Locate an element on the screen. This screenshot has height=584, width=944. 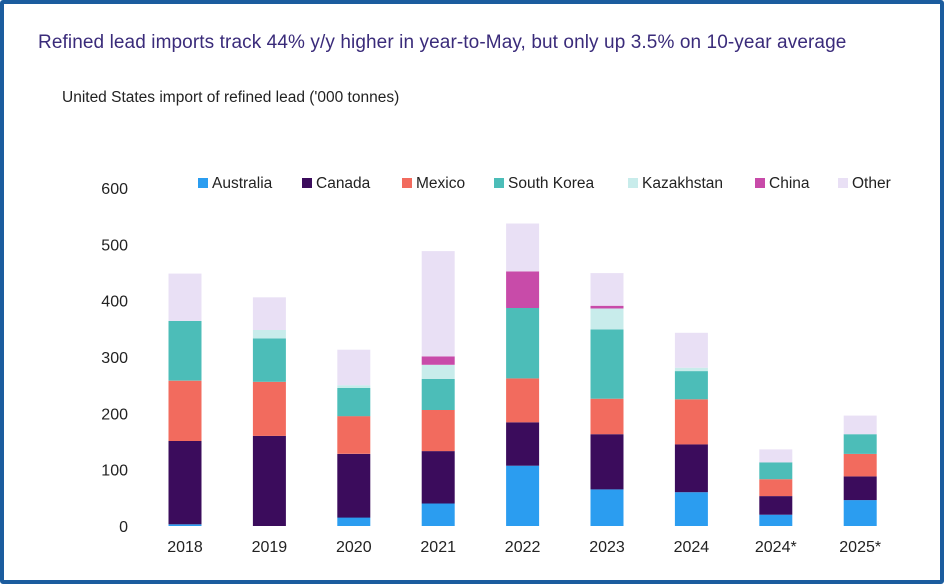
bar-segment-mexico-2024 is located at coordinates (691, 422).